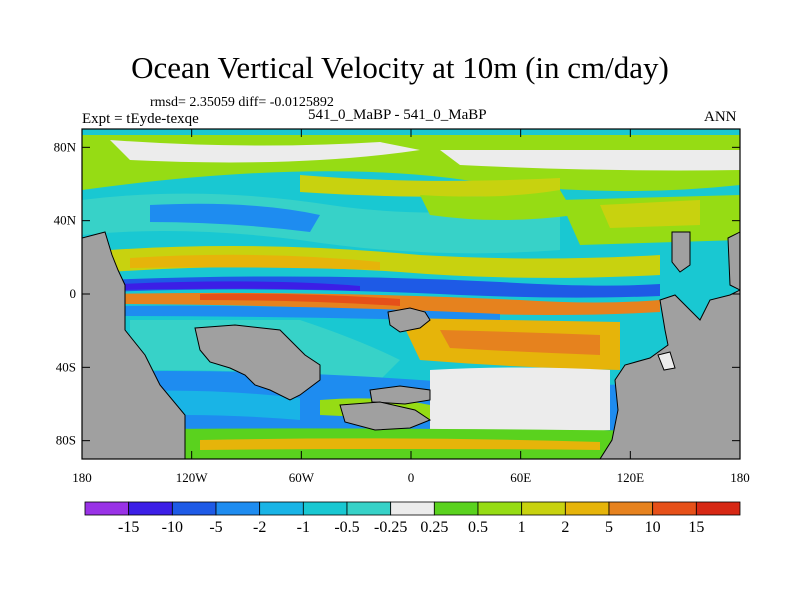  Describe the element at coordinates (66, 440) in the screenshot. I see `y-tick-label: 80S` at that location.